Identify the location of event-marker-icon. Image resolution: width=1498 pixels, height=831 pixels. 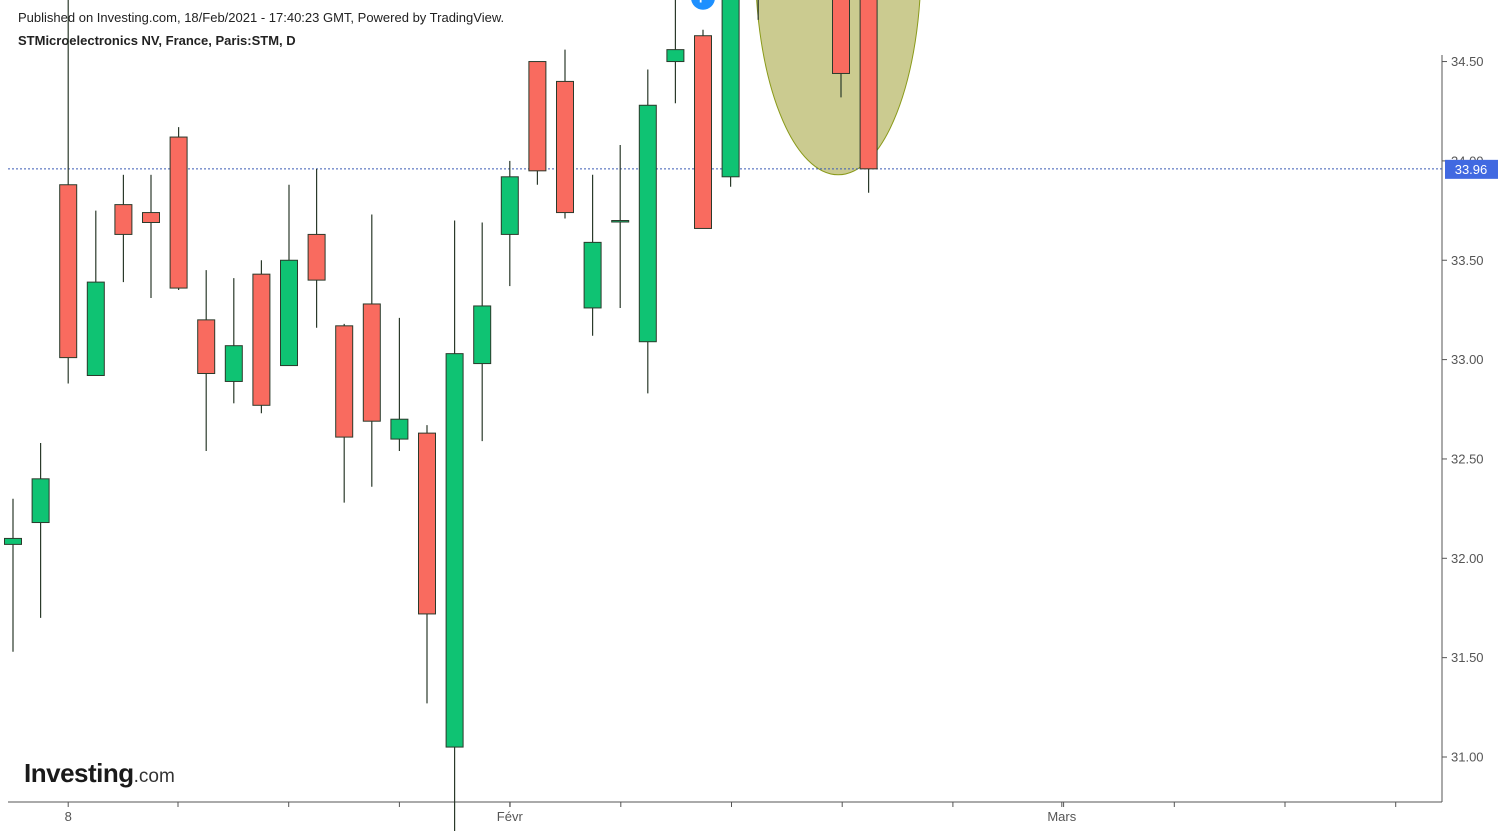
(703, 5).